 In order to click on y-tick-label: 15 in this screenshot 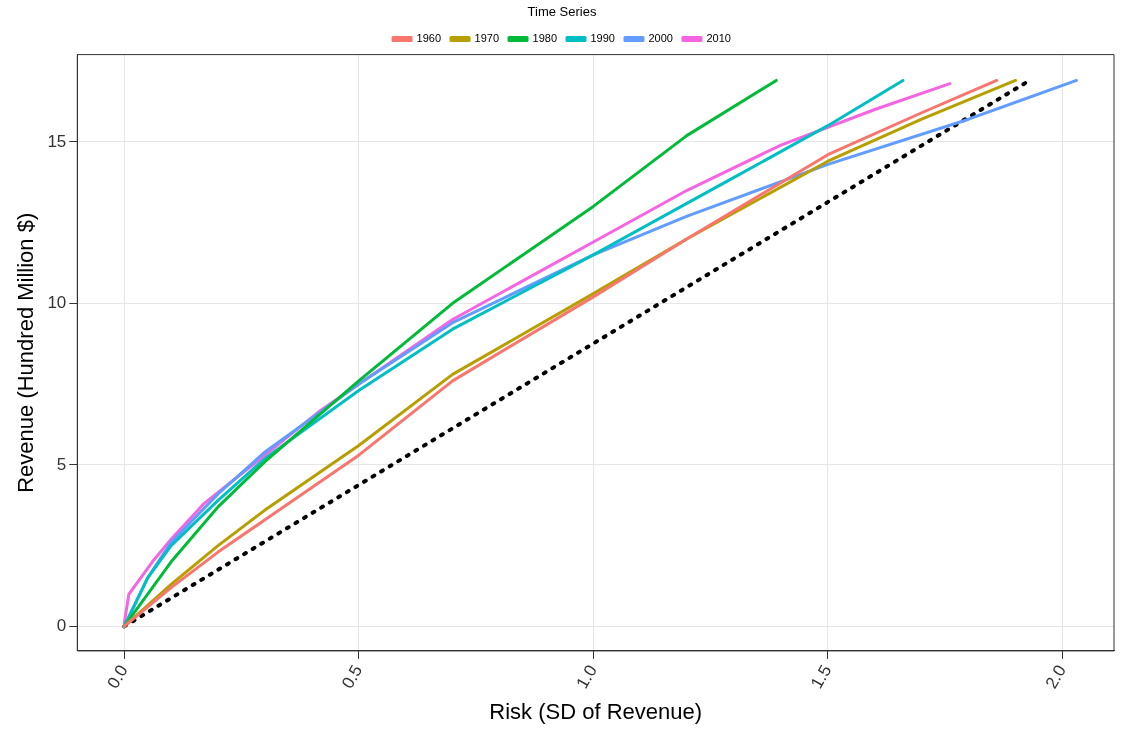, I will do `click(57, 141)`.